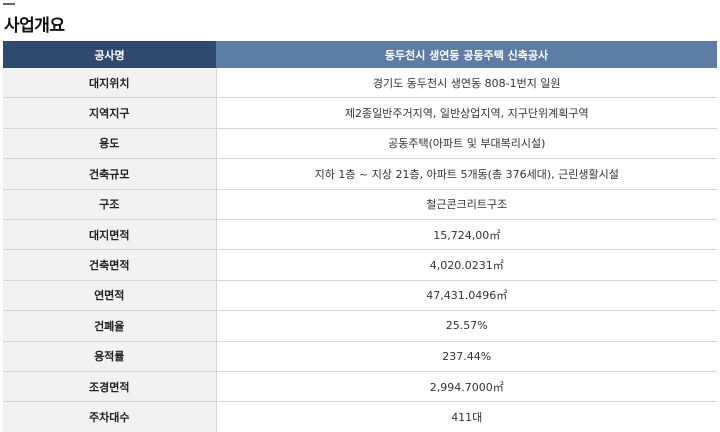  I want to click on row-value: 철근콘크리트구조, so click(466, 204).